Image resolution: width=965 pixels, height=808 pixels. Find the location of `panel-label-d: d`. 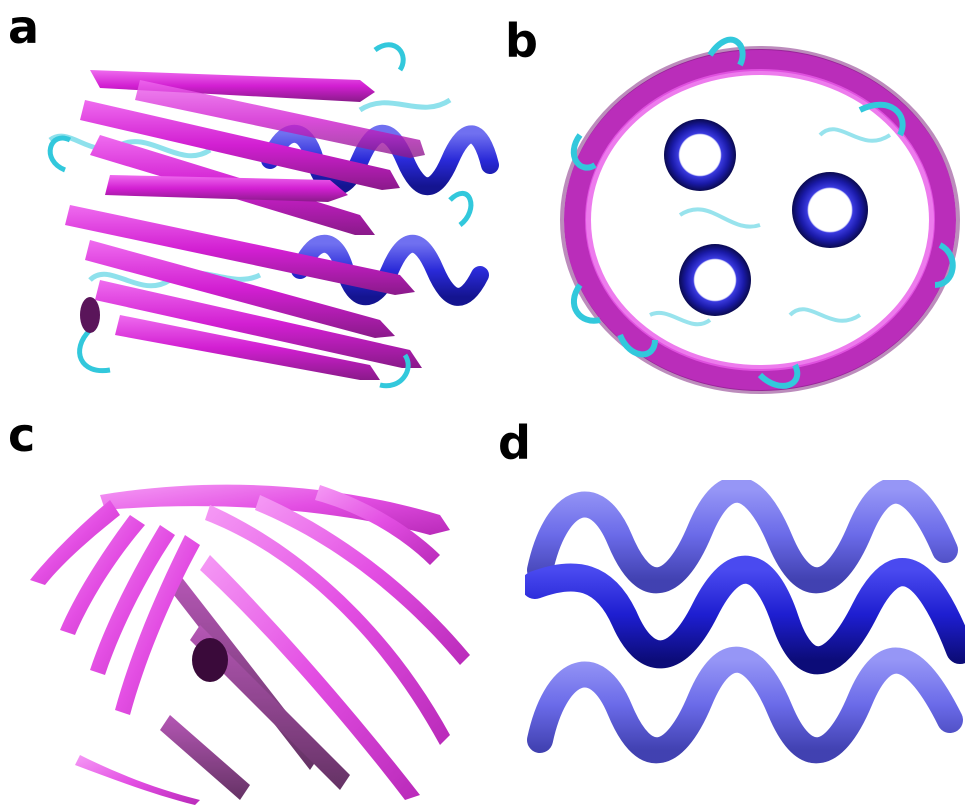

panel-label-d: d is located at coordinates (514, 443).